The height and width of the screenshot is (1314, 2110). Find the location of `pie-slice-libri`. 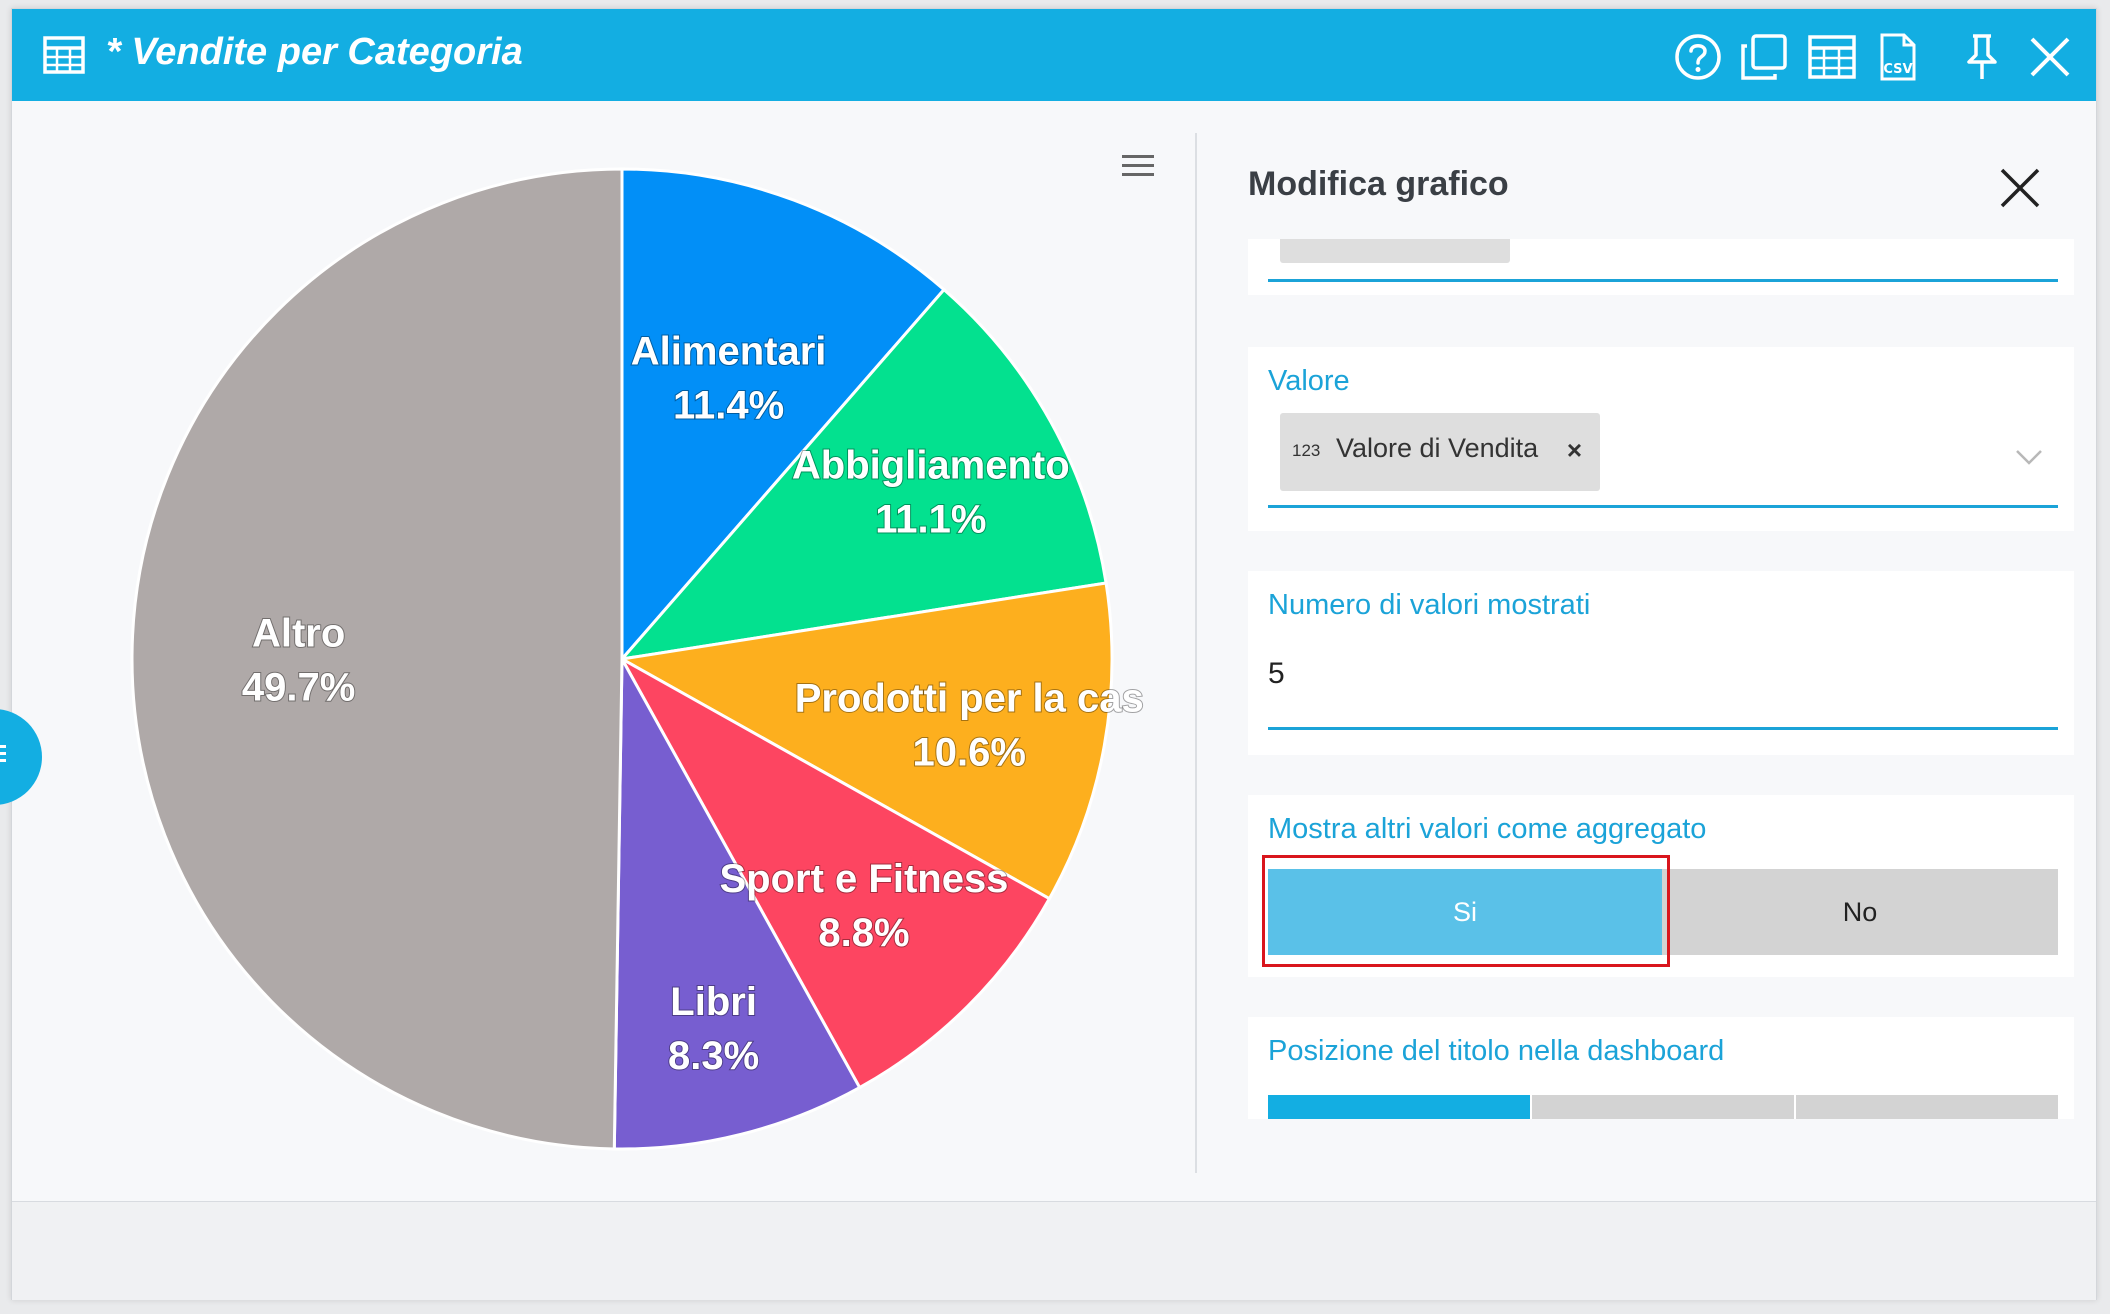

pie-slice-libri is located at coordinates (737, 902).